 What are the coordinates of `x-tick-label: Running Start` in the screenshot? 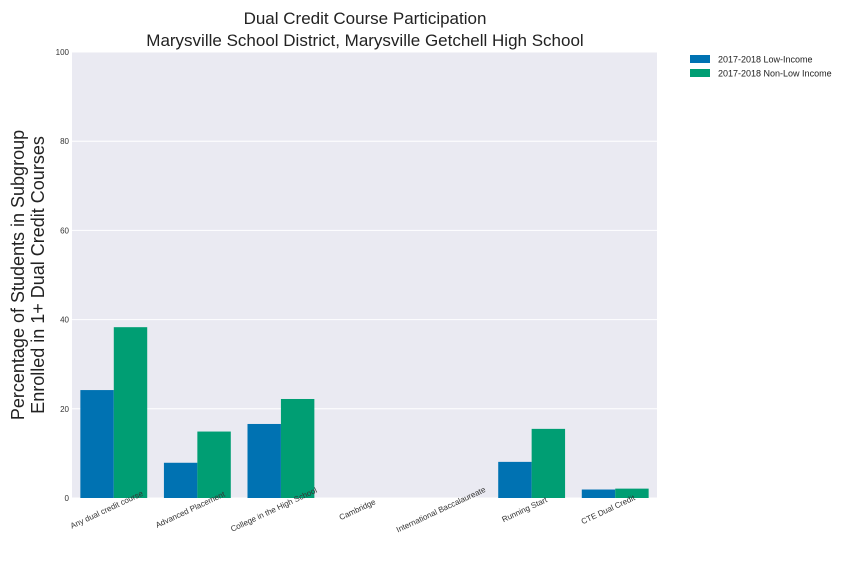 It's located at (525, 509).